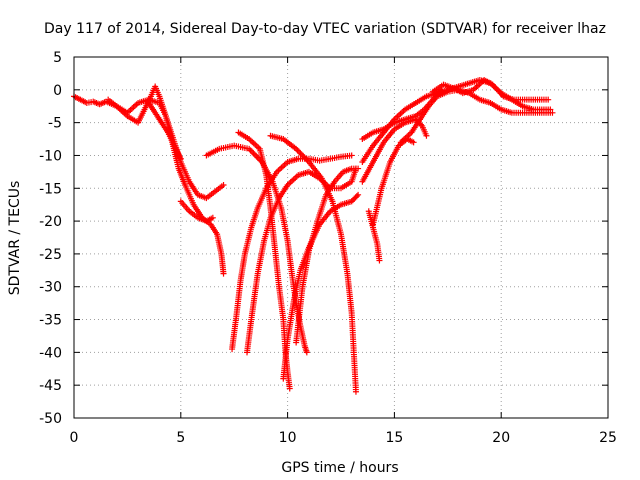  I want to click on y-tick-label: -45, so click(50, 386).